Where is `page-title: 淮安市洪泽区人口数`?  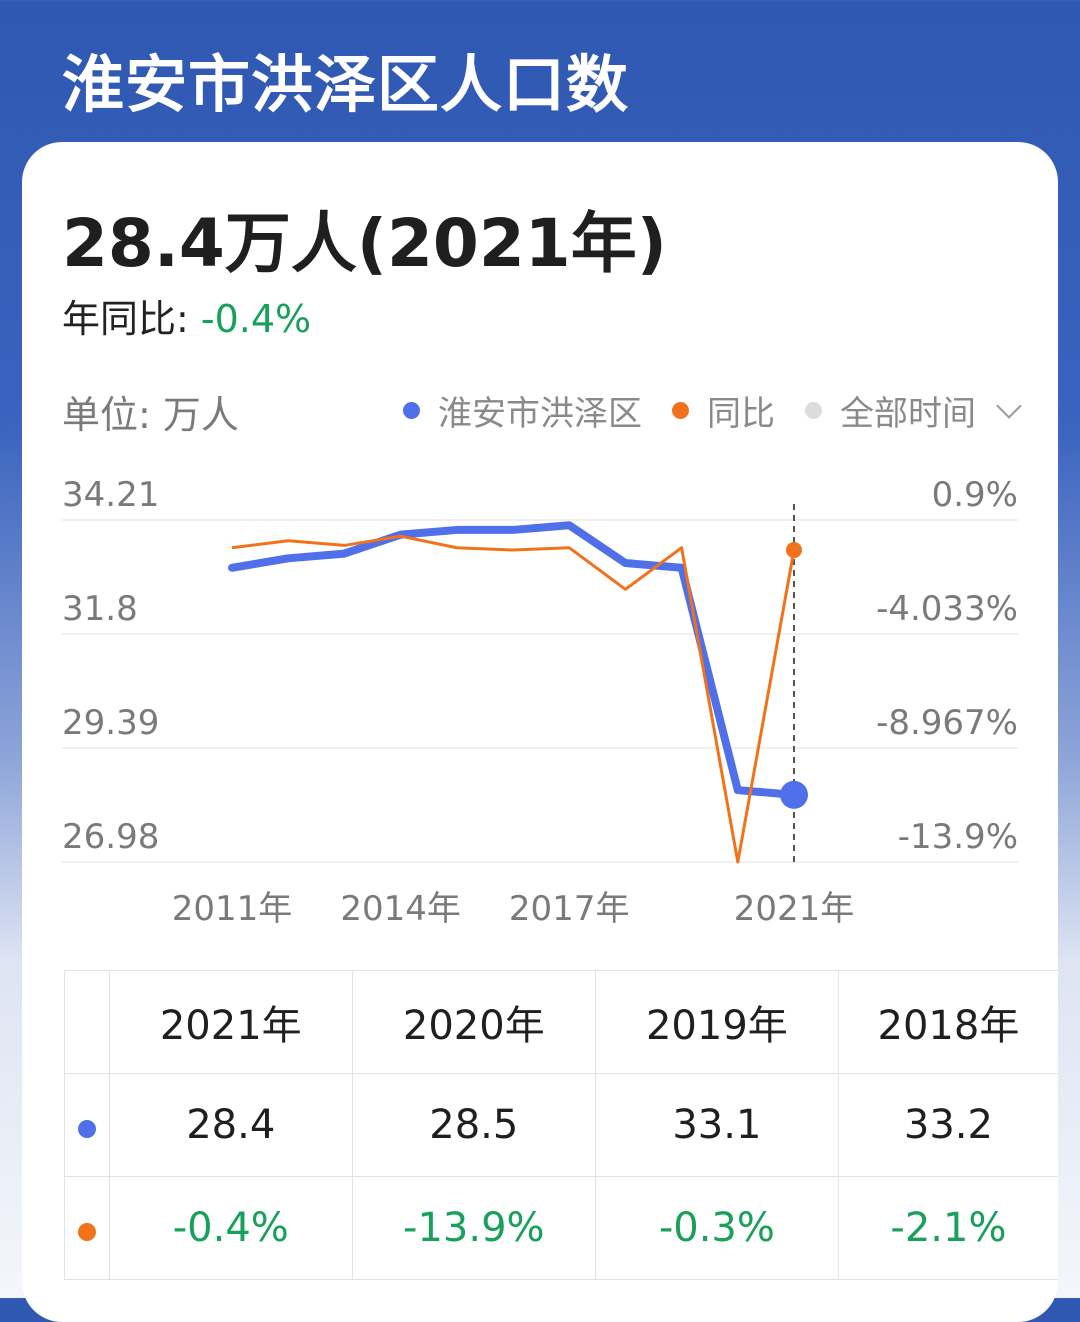
page-title: 淮安市洪泽区人口数 is located at coordinates (346, 84).